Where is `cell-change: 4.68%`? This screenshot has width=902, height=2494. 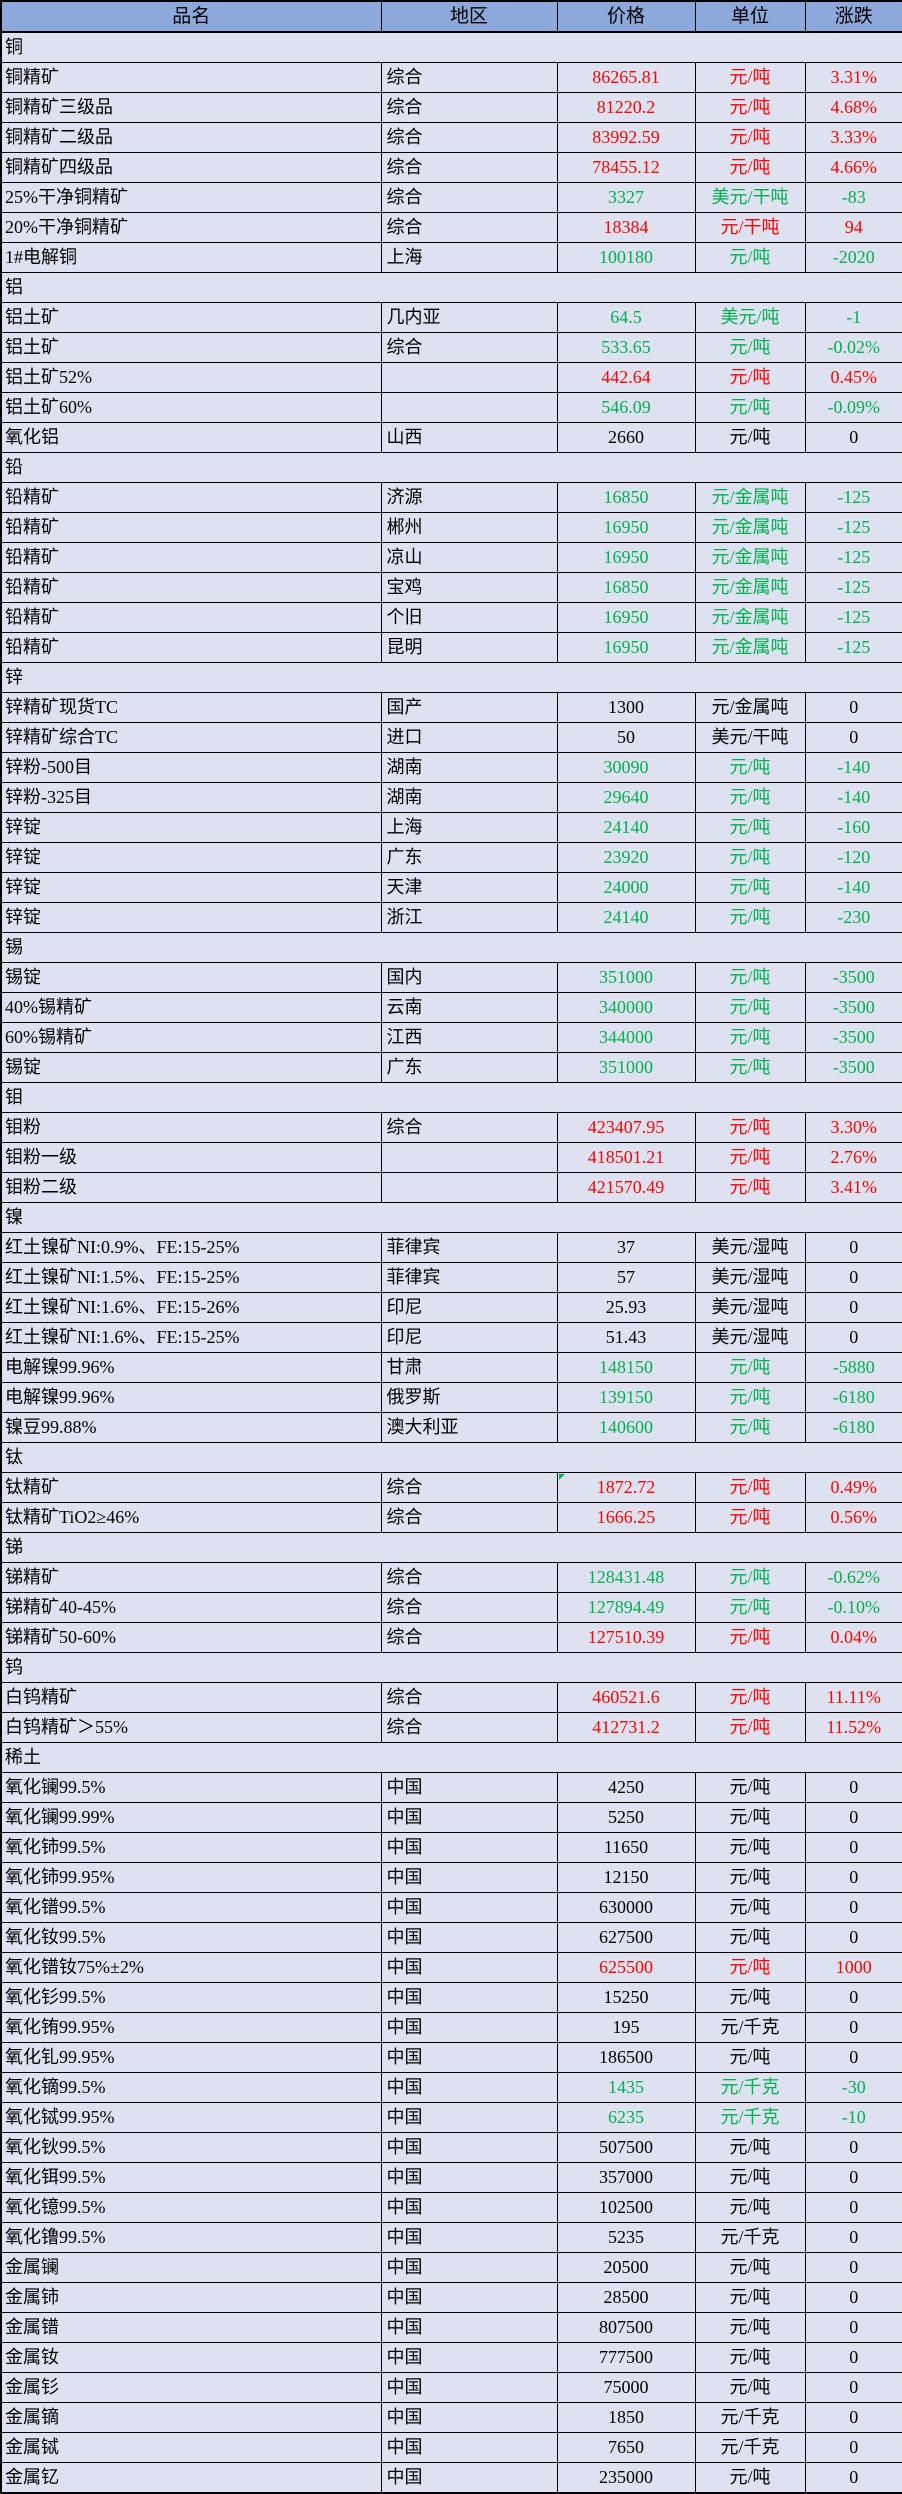 cell-change: 4.68% is located at coordinates (853, 107).